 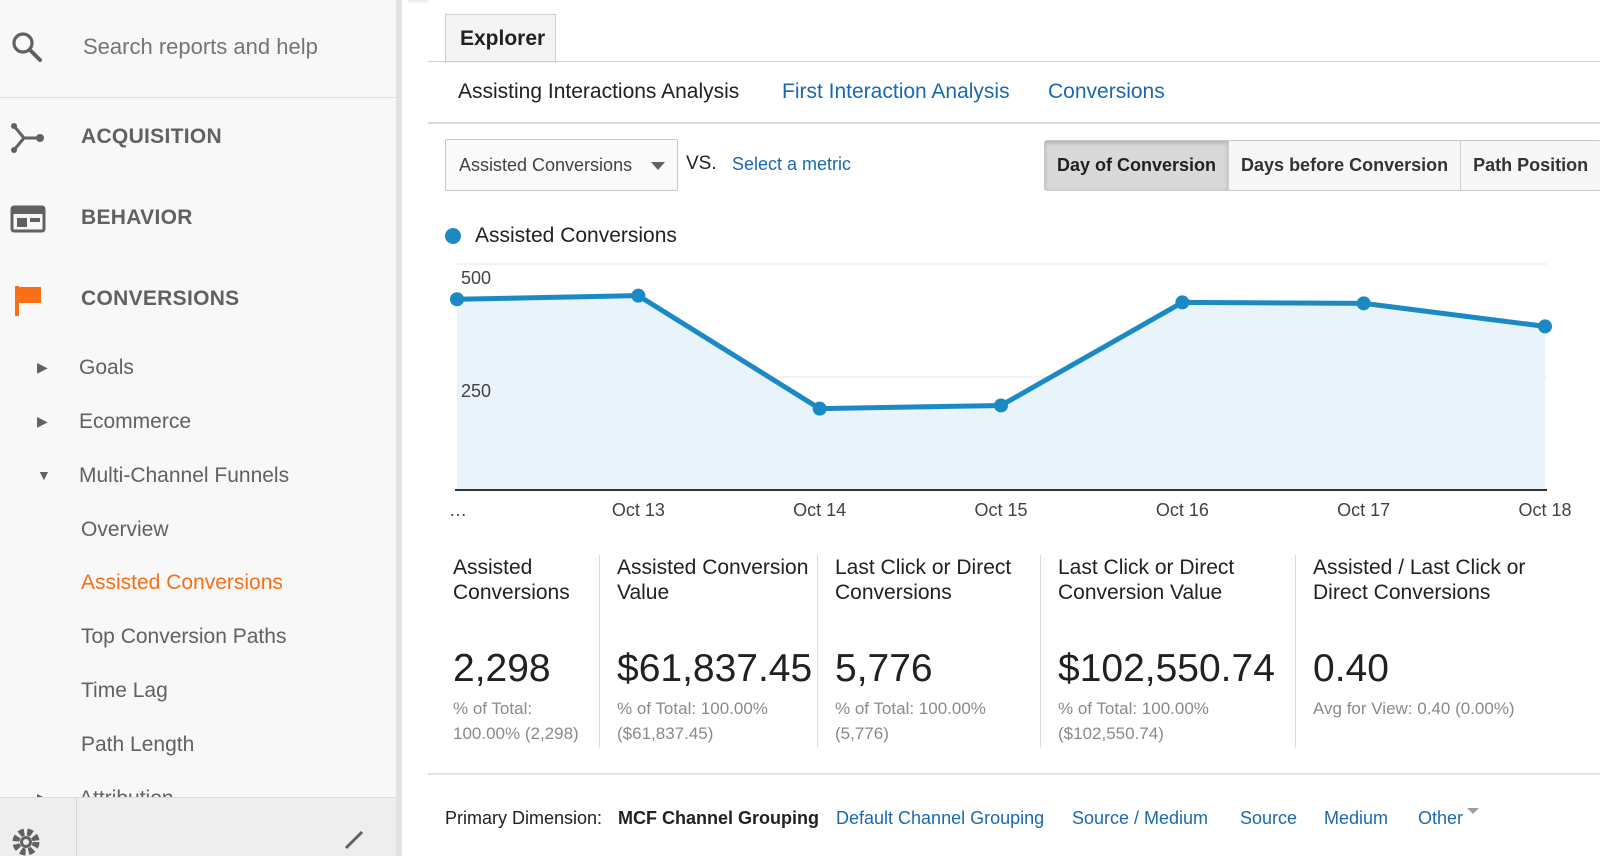 I want to click on kpi-label: Last Click or Direct Conversion Value, so click(x=1146, y=580).